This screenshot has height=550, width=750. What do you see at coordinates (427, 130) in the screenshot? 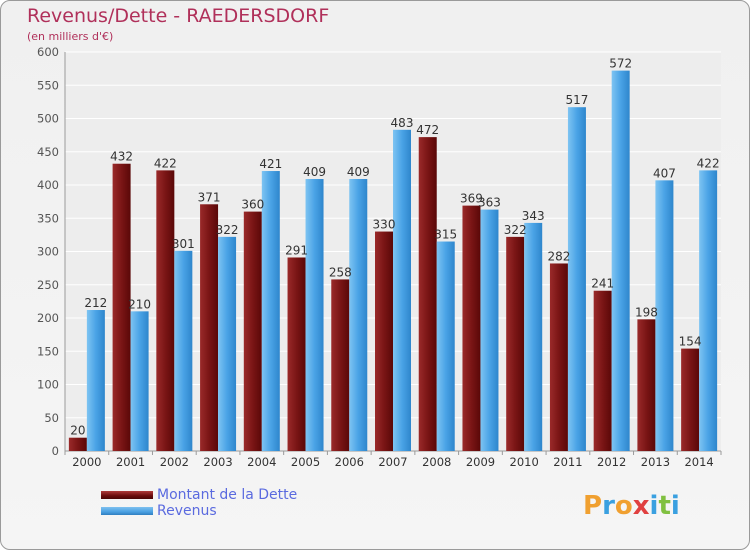
I see `data-label-dette: 472` at bounding box center [427, 130].